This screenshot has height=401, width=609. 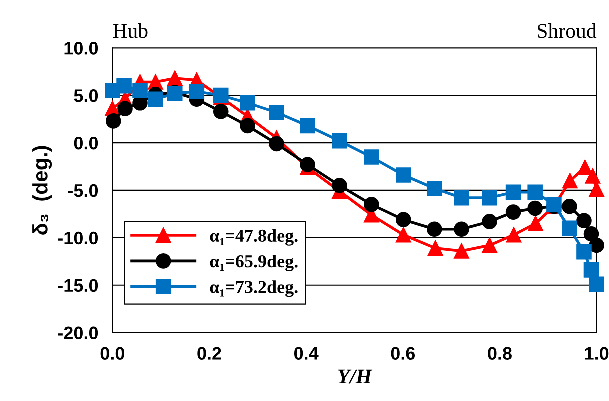 I want to click on x-axis-title: Y/H, so click(x=355, y=377).